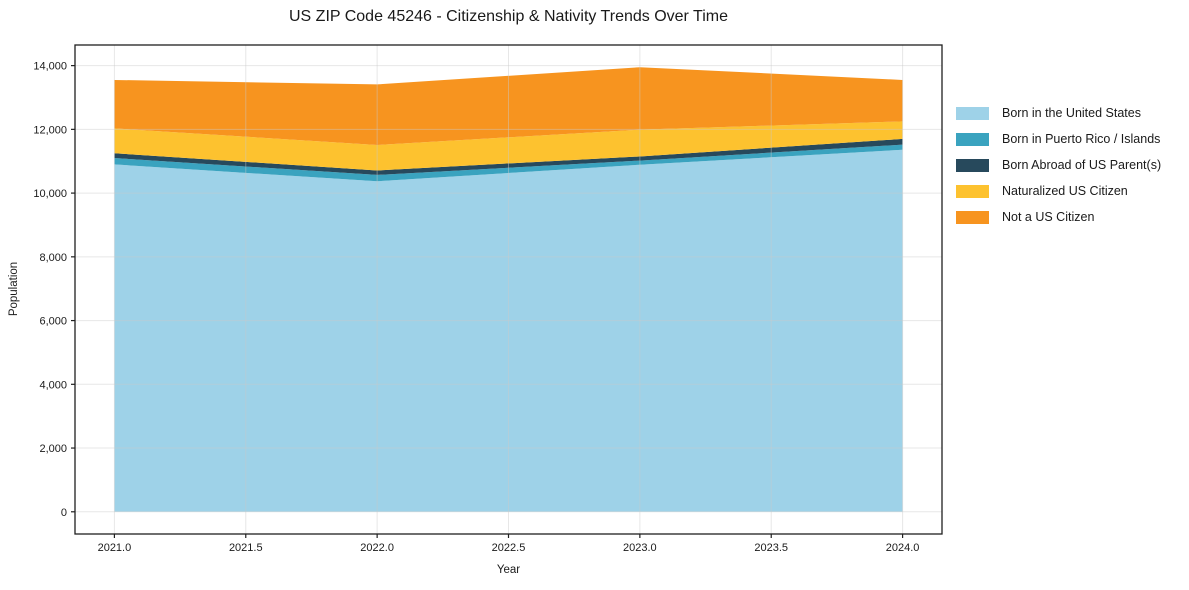 The image size is (1189, 590). Describe the element at coordinates (1081, 139) in the screenshot. I see `legend-label: Born in Puerto Rico / Islands` at that location.